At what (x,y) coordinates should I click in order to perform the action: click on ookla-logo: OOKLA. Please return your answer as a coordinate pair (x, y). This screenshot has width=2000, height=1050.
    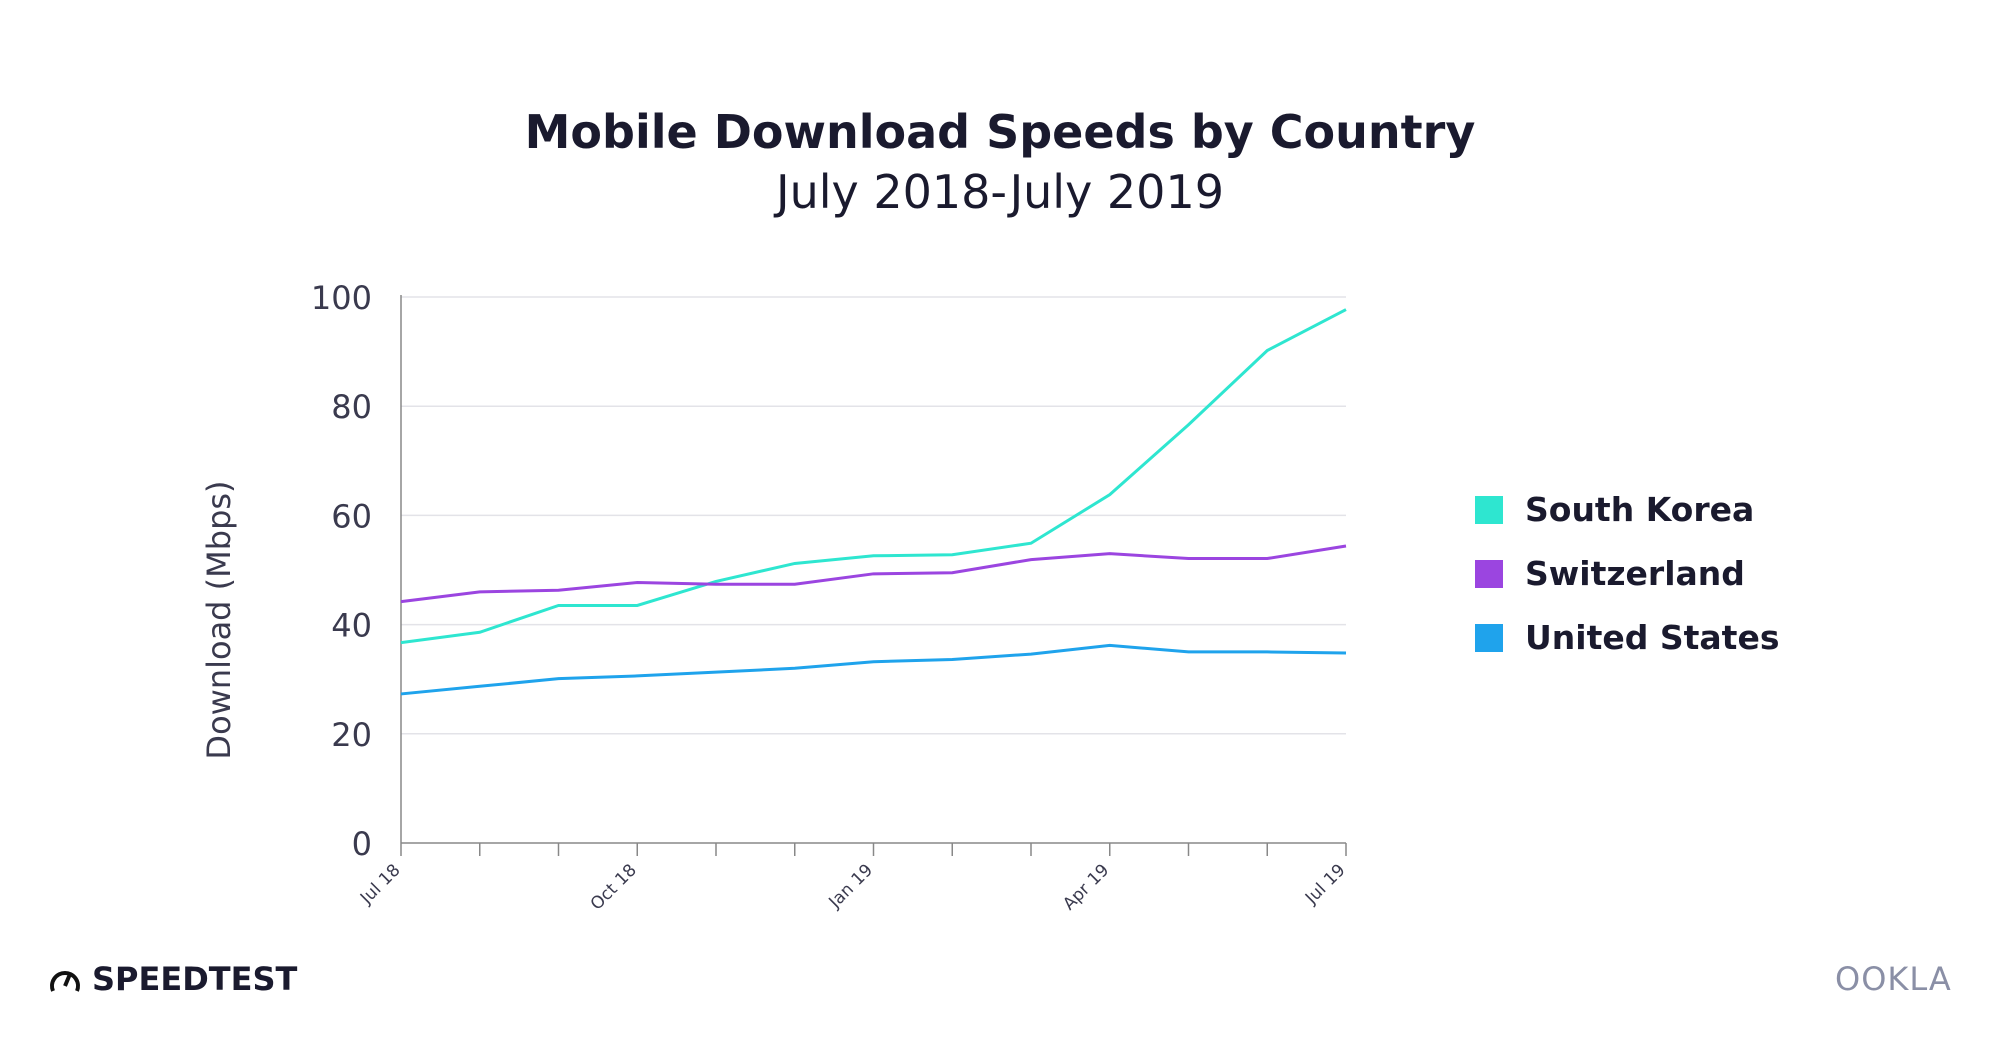
    Looking at the image, I should click on (1893, 979).